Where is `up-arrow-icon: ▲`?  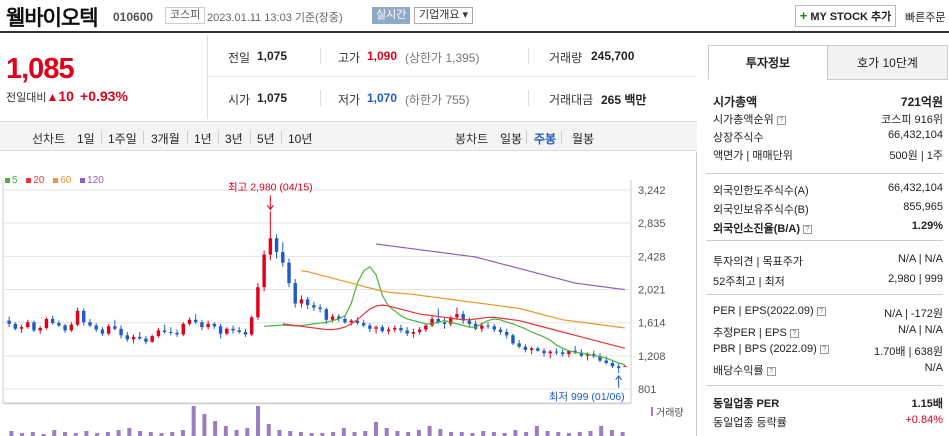
up-arrow-icon: ▲ is located at coordinates (52, 97).